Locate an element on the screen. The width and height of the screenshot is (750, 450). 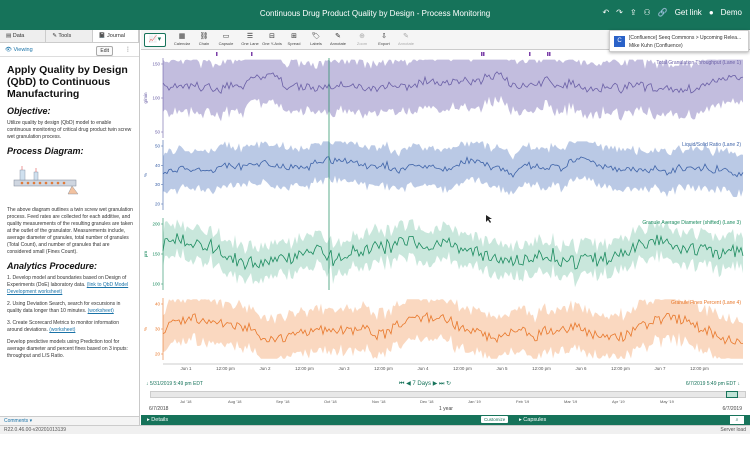
toolbar-spread-button: ⊞ Spread is located at coordinates (294, 39).